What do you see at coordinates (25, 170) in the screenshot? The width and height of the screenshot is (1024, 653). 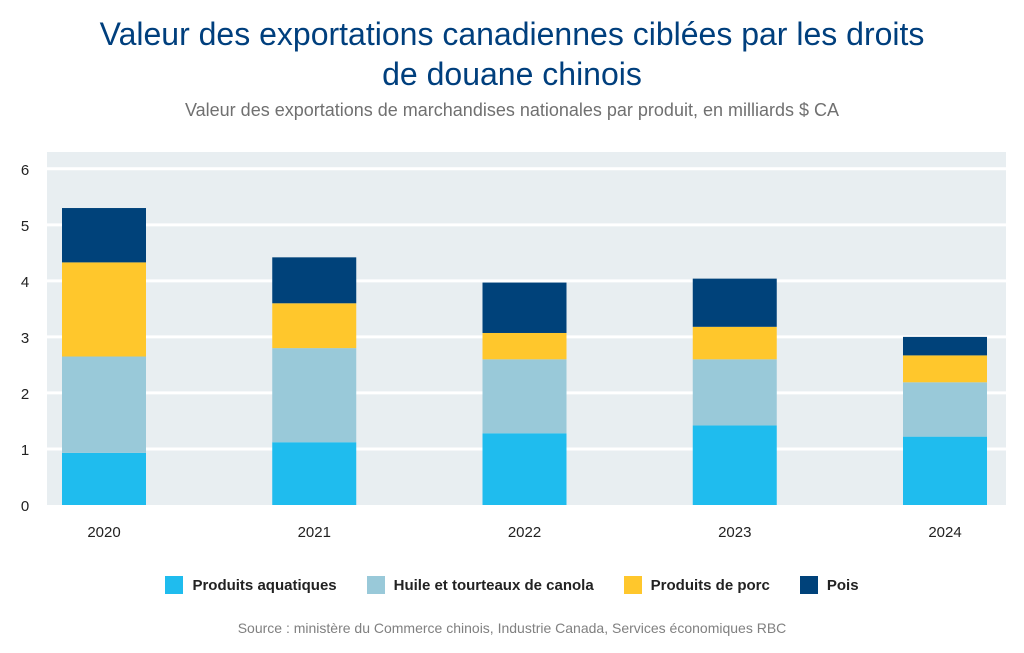 I see `y-tick-label: 6` at bounding box center [25, 170].